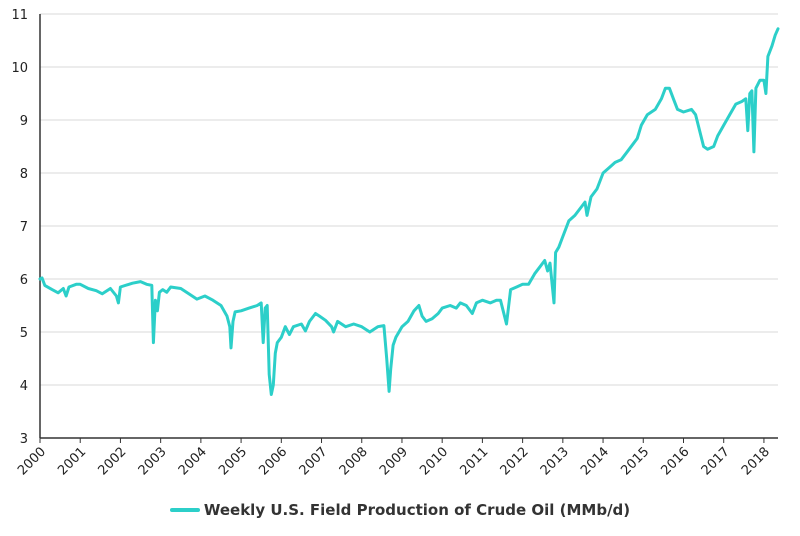  I want to click on x-tick-label-2013: 2013, so click(555, 461).